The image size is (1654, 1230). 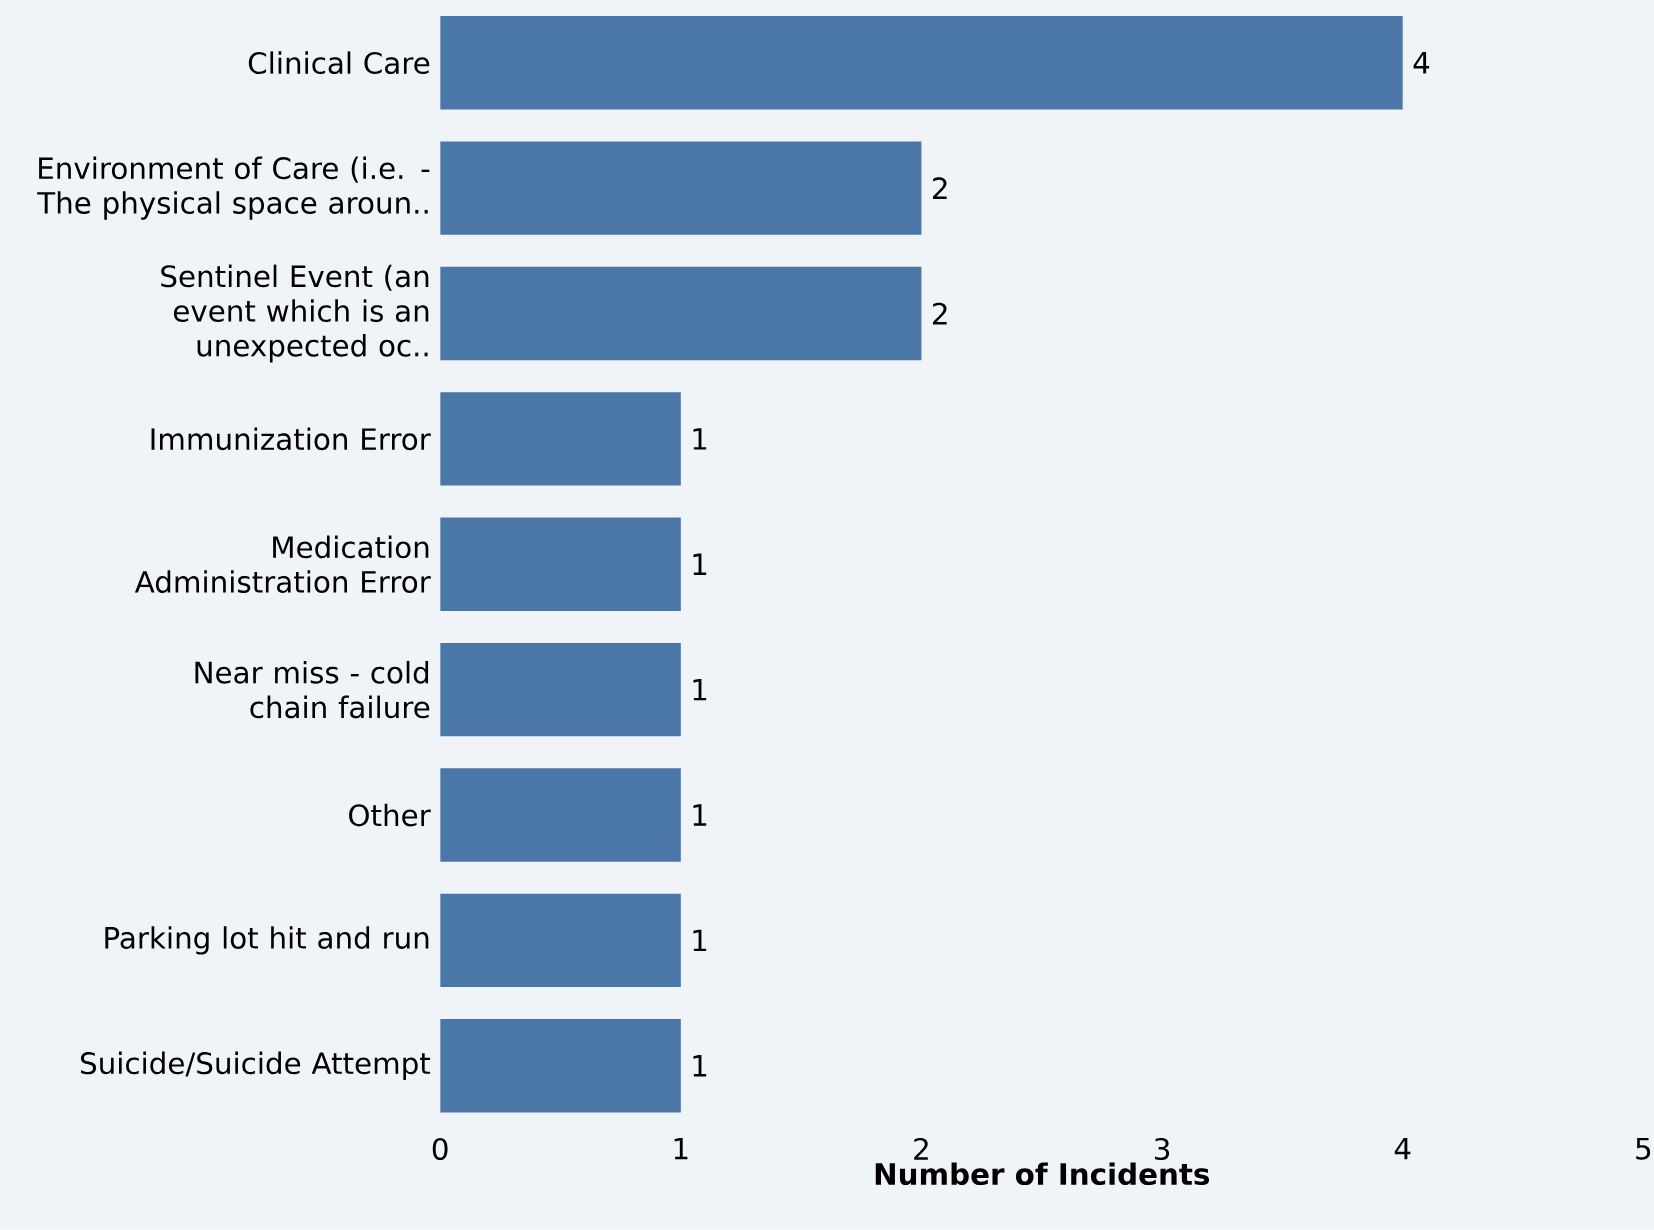 What do you see at coordinates (339, 63) in the screenshot?
I see `y-tick-label: Clinical Care` at bounding box center [339, 63].